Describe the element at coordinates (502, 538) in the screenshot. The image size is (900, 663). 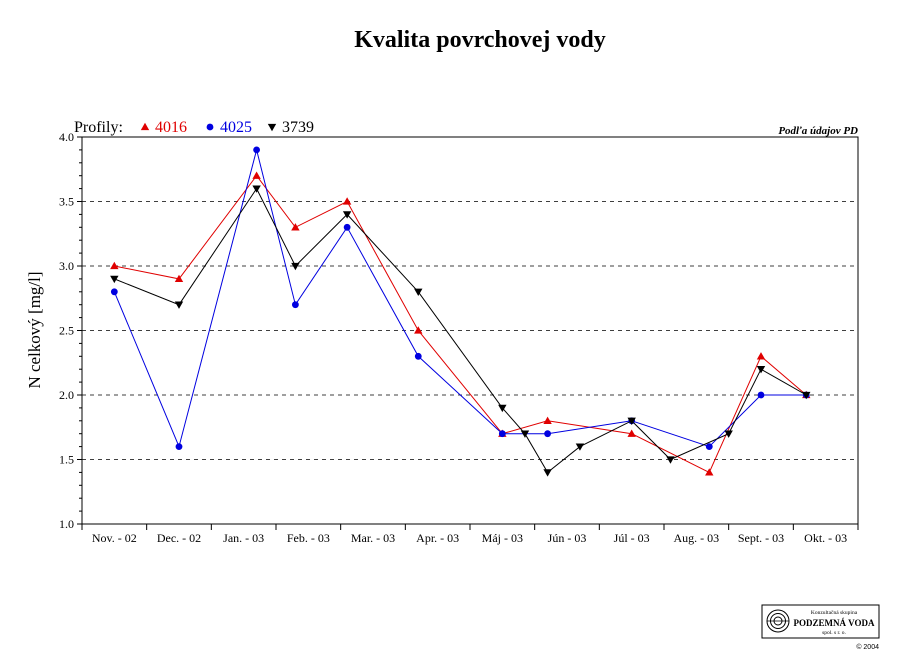
I see `x-tick-label: Máj - 03` at that location.